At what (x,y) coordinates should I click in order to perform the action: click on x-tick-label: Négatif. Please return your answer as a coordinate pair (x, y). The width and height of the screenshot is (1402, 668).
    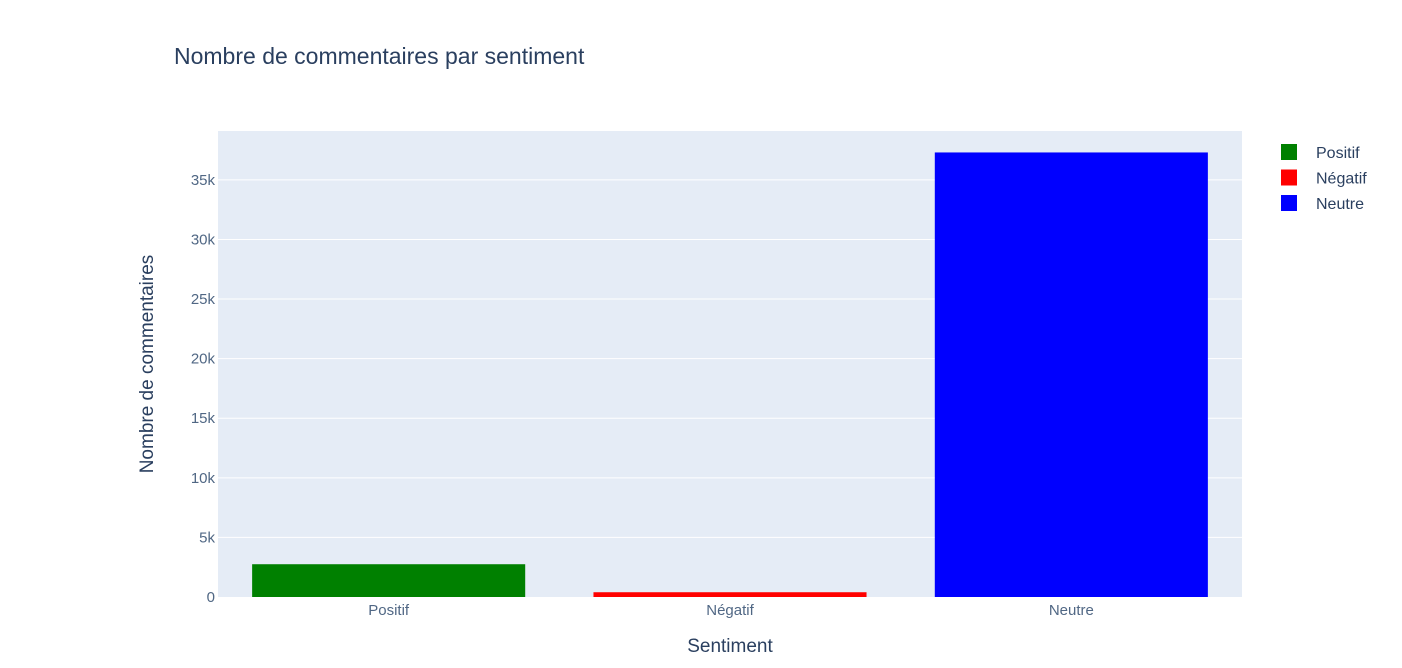
    Looking at the image, I should click on (730, 610).